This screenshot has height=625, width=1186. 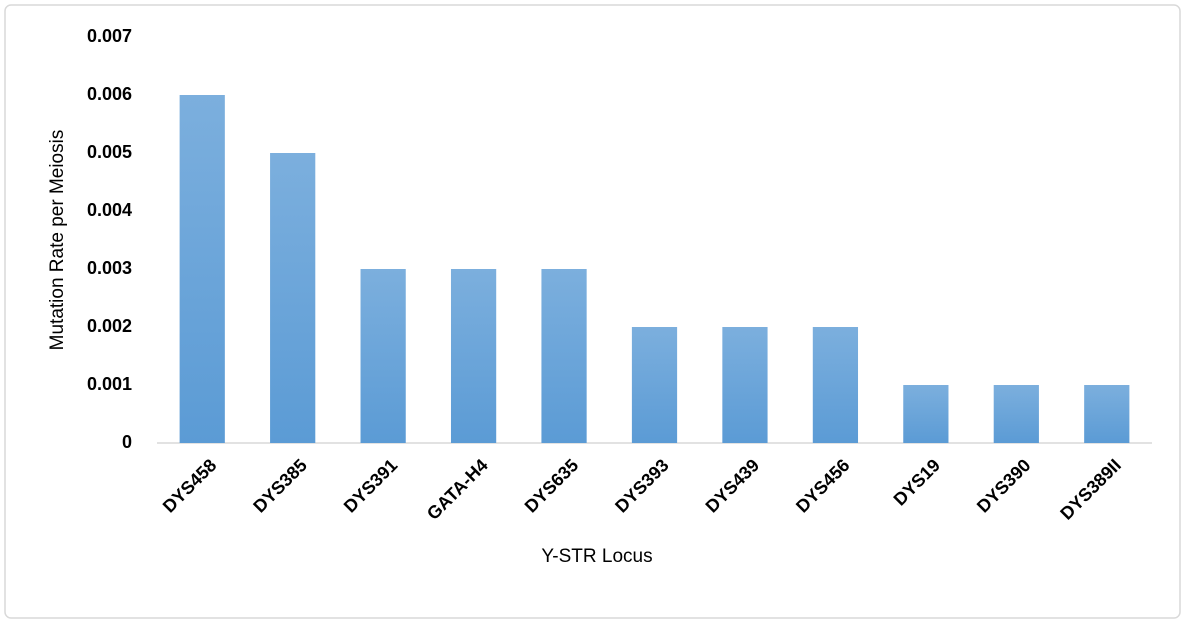 I want to click on y-tick-label: 0.001, so click(x=109, y=384).